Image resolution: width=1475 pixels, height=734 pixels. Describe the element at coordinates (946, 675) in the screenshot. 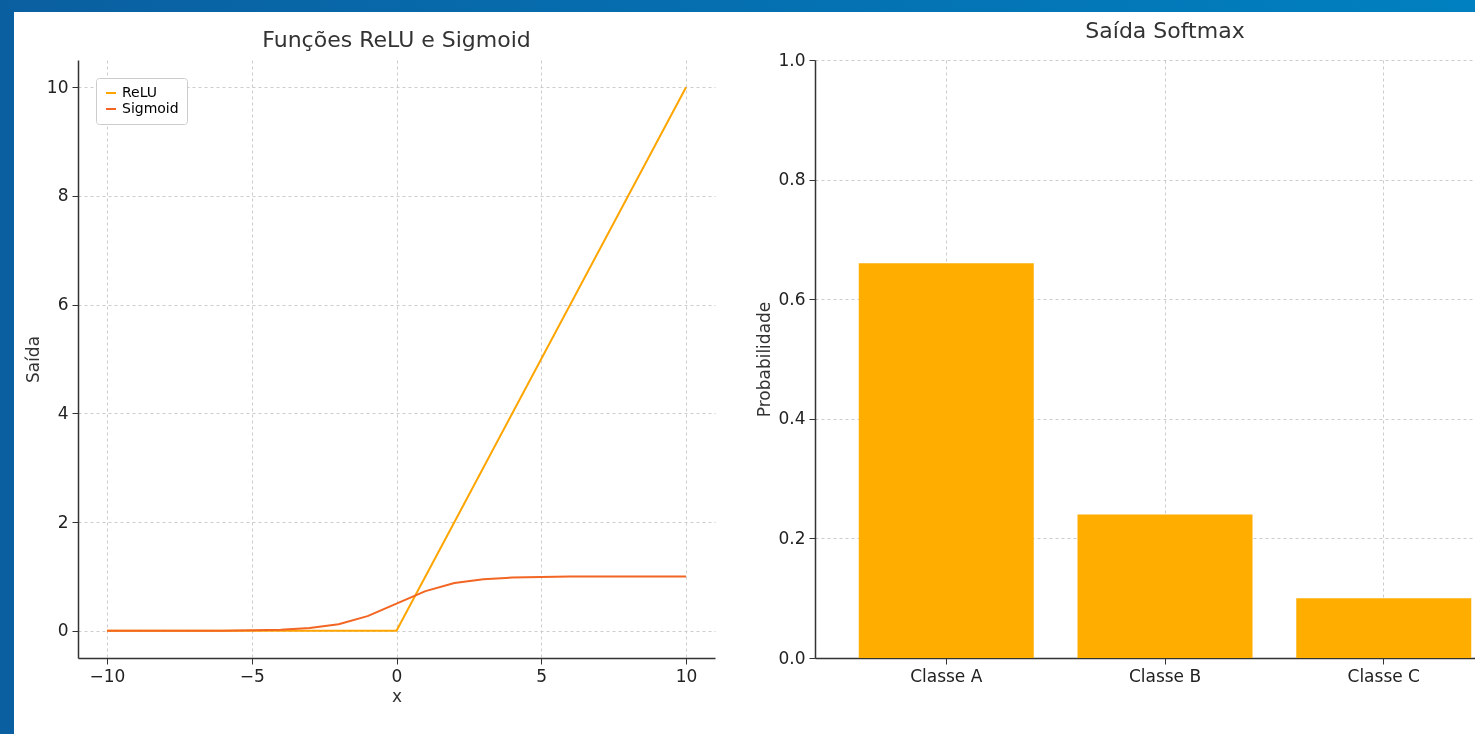

I see `x-tick-label: Classe A` at that location.